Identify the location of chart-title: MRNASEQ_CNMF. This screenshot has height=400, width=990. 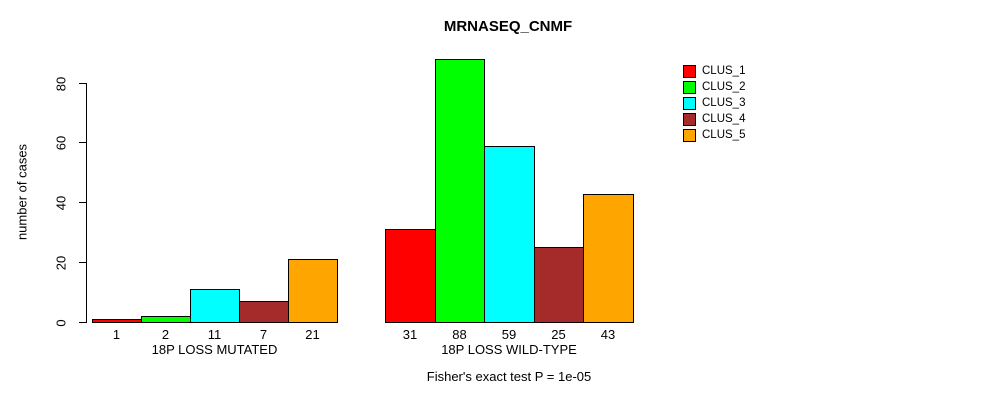
(508, 26).